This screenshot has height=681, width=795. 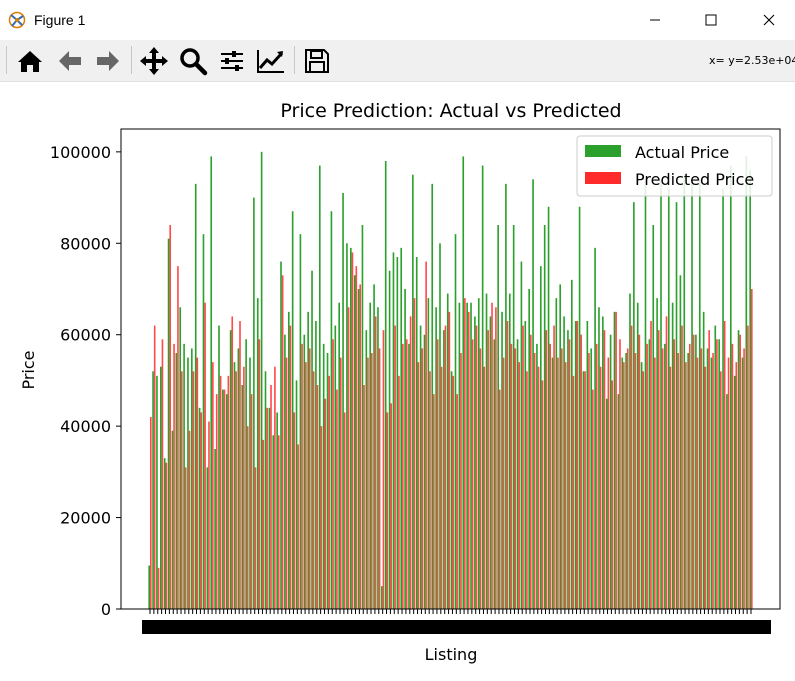 I want to click on legend: Actual Price Predicted Price, so click(x=674, y=166).